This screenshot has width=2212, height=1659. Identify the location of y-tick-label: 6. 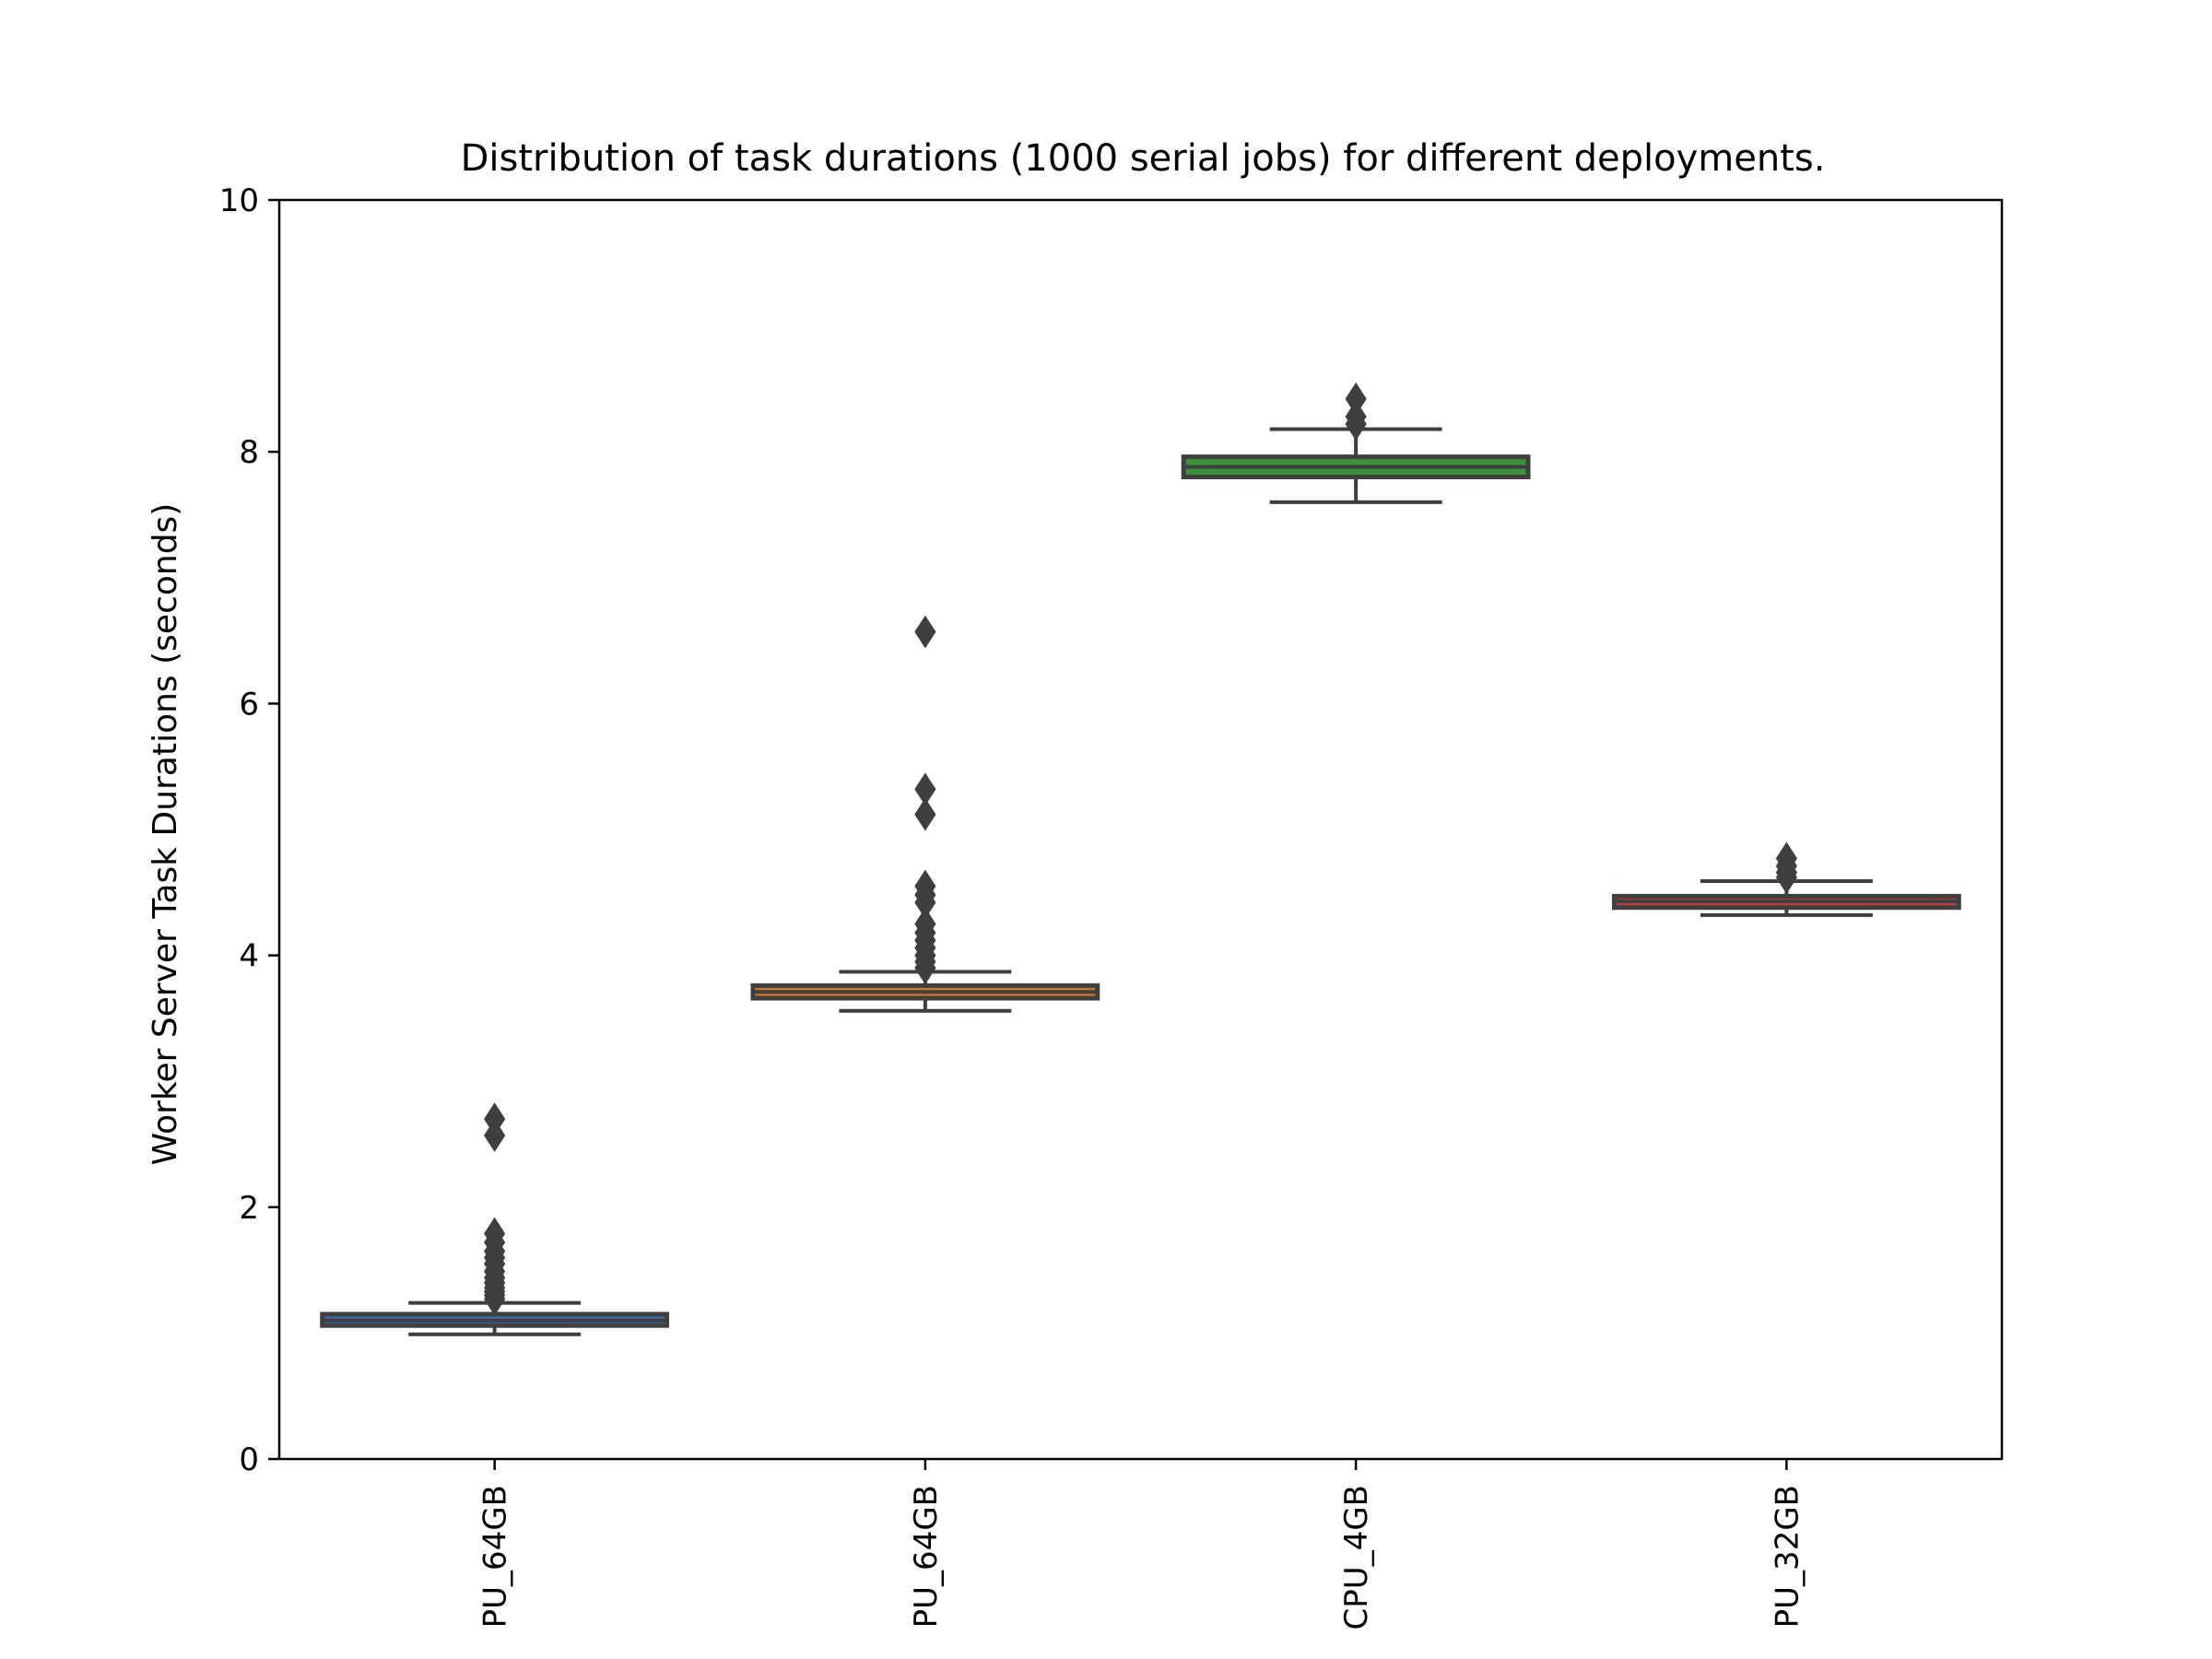
(249, 704).